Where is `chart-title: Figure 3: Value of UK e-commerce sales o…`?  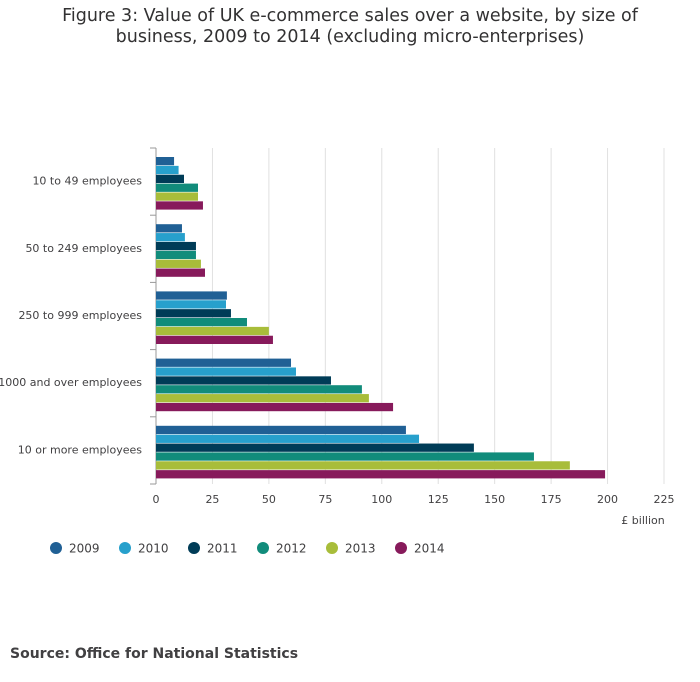 chart-title: Figure 3: Value of UK e-commerce sales o… is located at coordinates (350, 26).